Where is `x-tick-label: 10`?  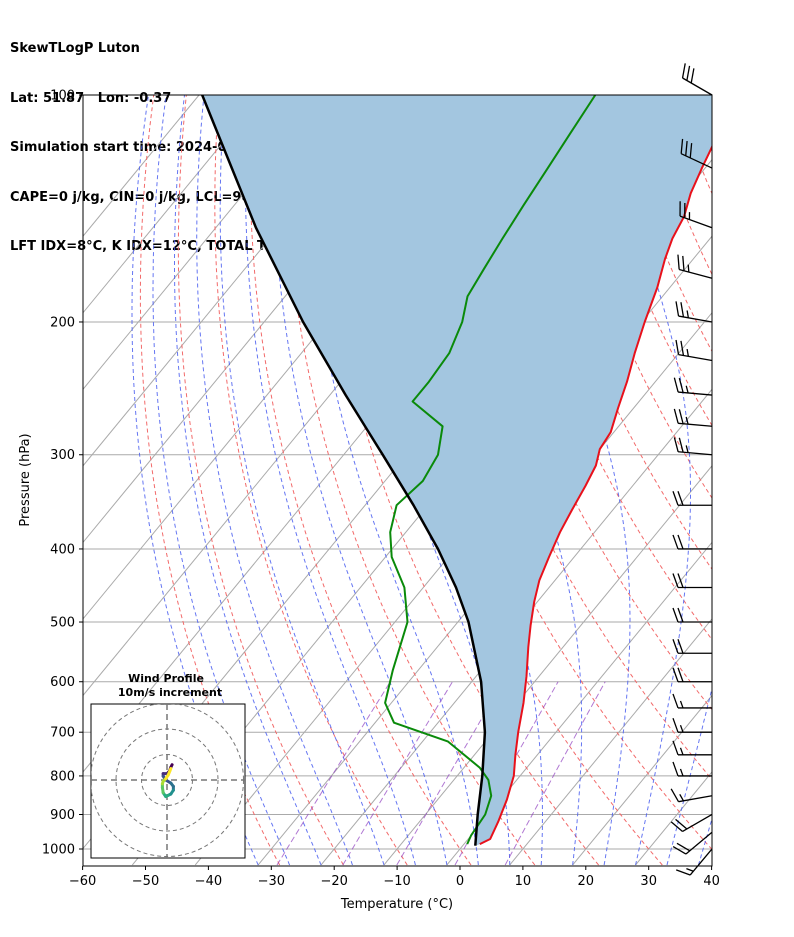
x-tick-label: 10 is located at coordinates (523, 881).